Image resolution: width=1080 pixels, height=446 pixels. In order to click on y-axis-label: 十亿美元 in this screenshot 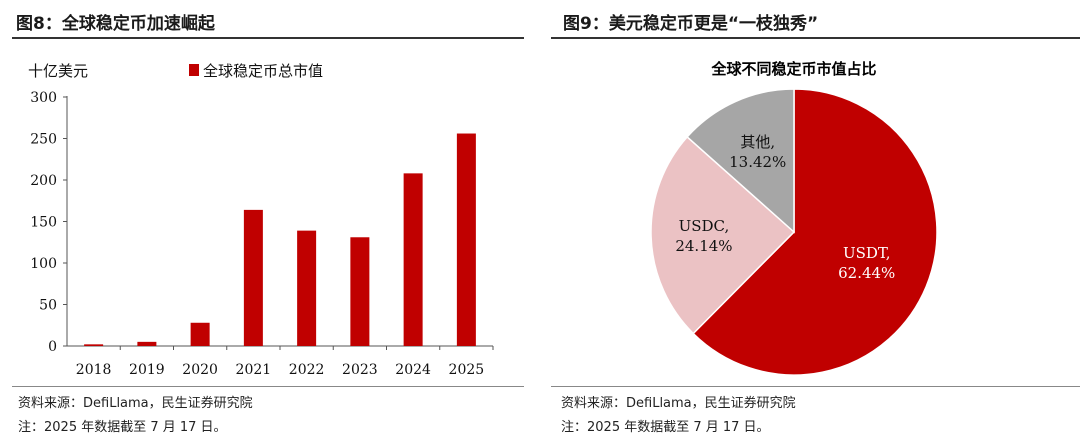, I will do `click(58, 71)`.